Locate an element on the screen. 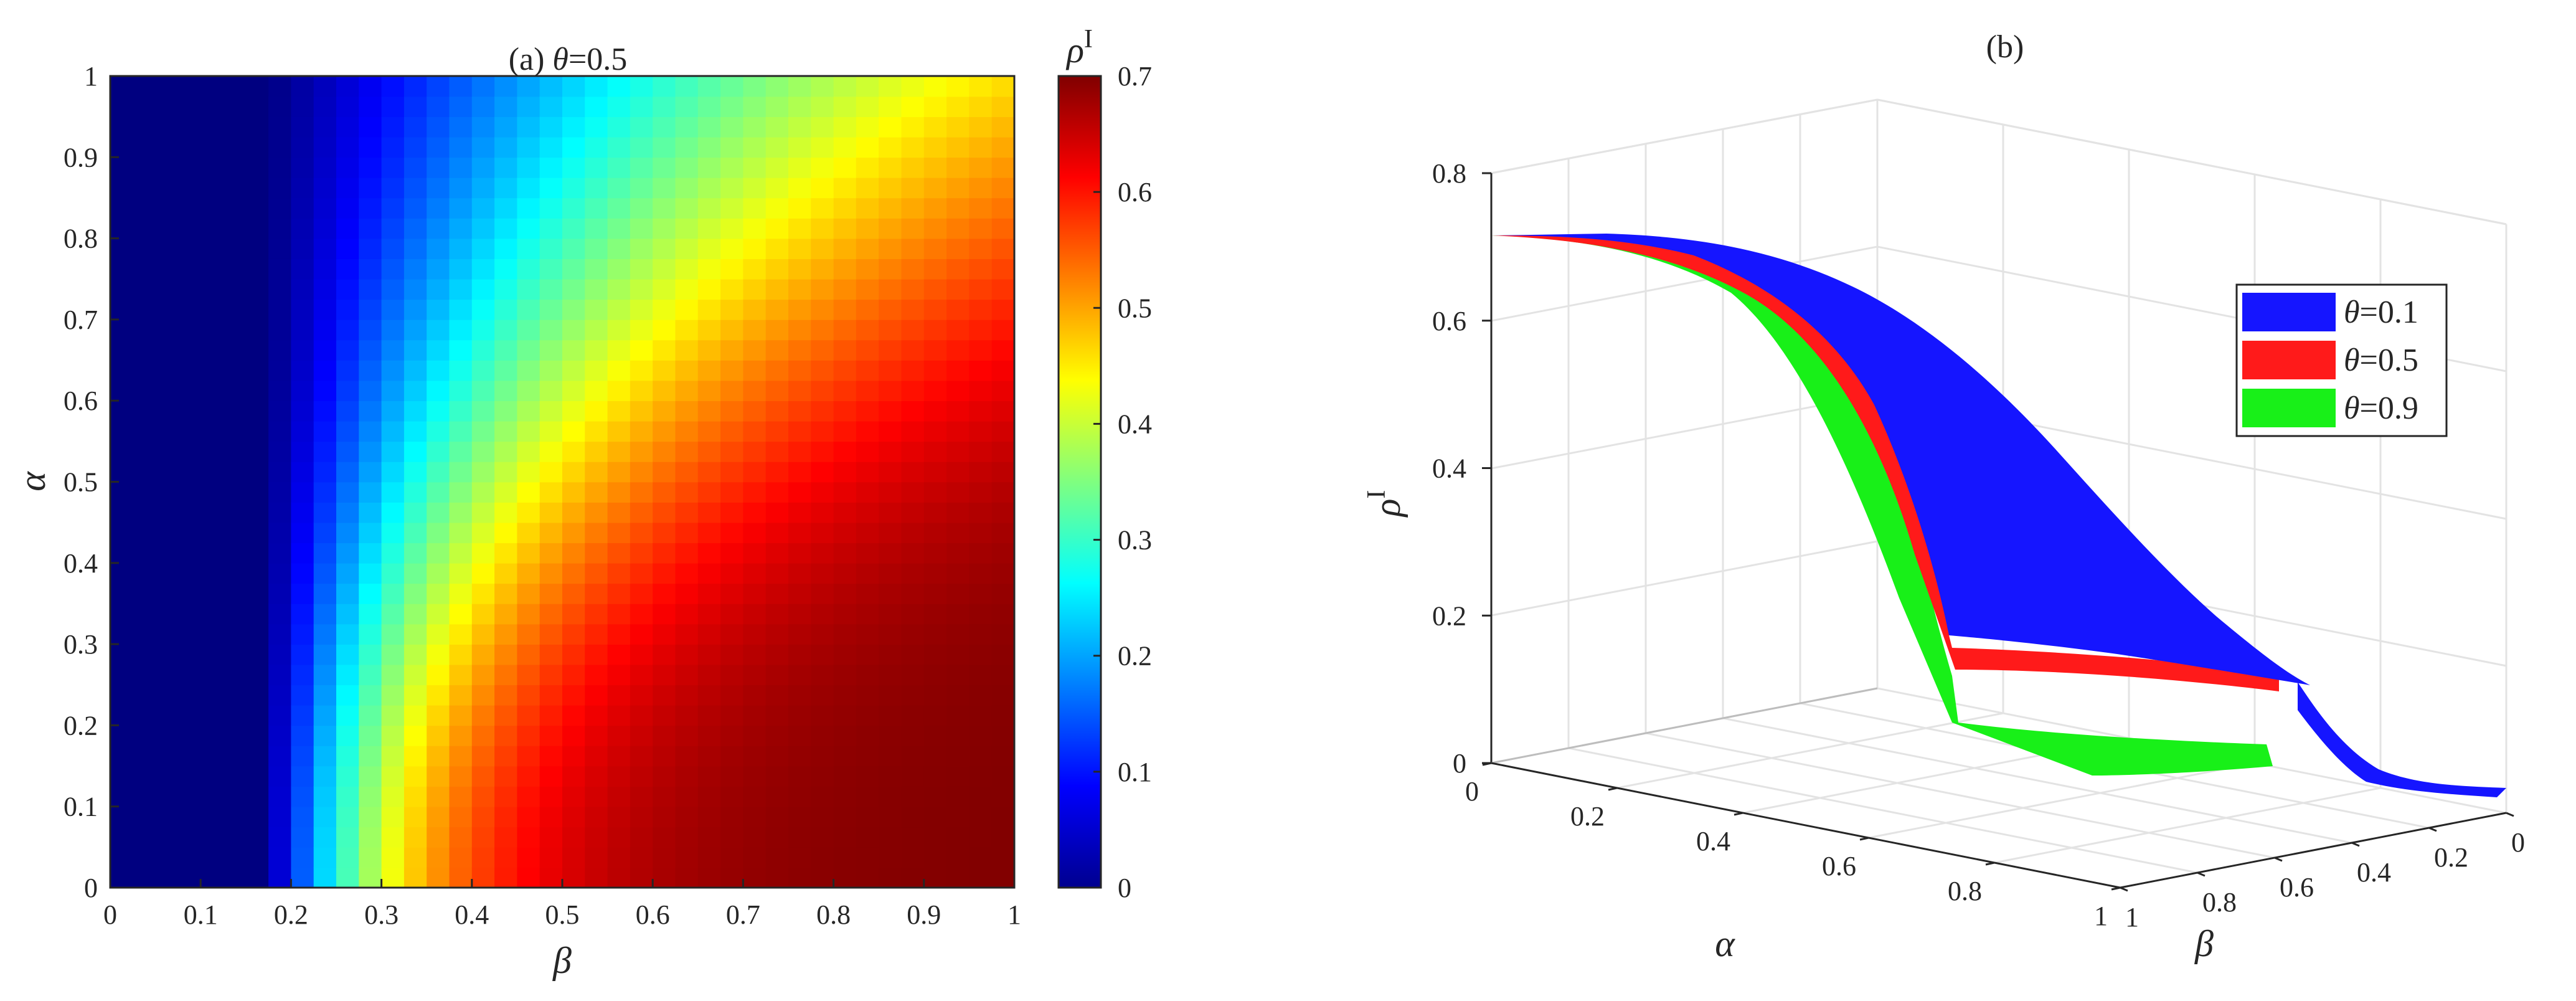  surface-alpha-tick is located at coordinates (1487, 764).